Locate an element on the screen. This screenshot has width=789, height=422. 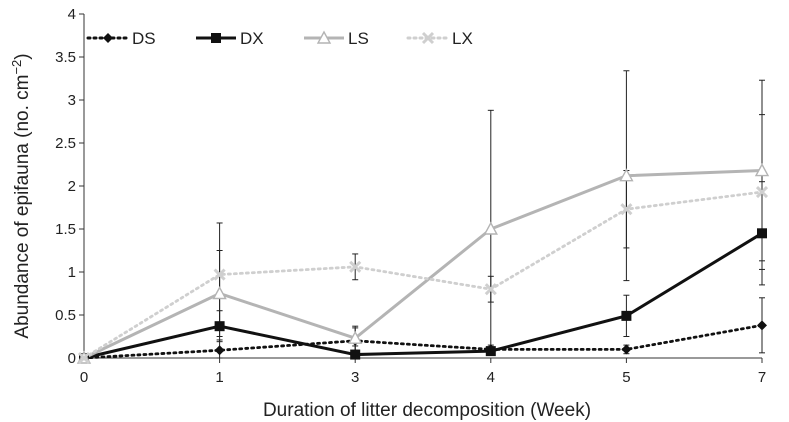
y-tick-label: 0.5 is located at coordinates (65, 315).